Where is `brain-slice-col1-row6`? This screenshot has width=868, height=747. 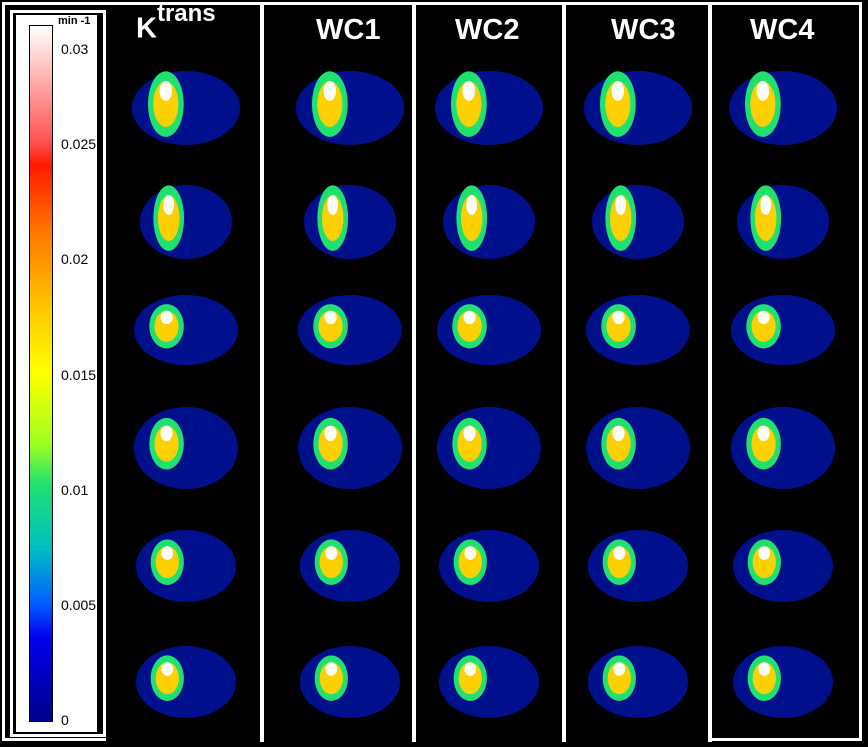 brain-slice-col1-row6 is located at coordinates (186, 682).